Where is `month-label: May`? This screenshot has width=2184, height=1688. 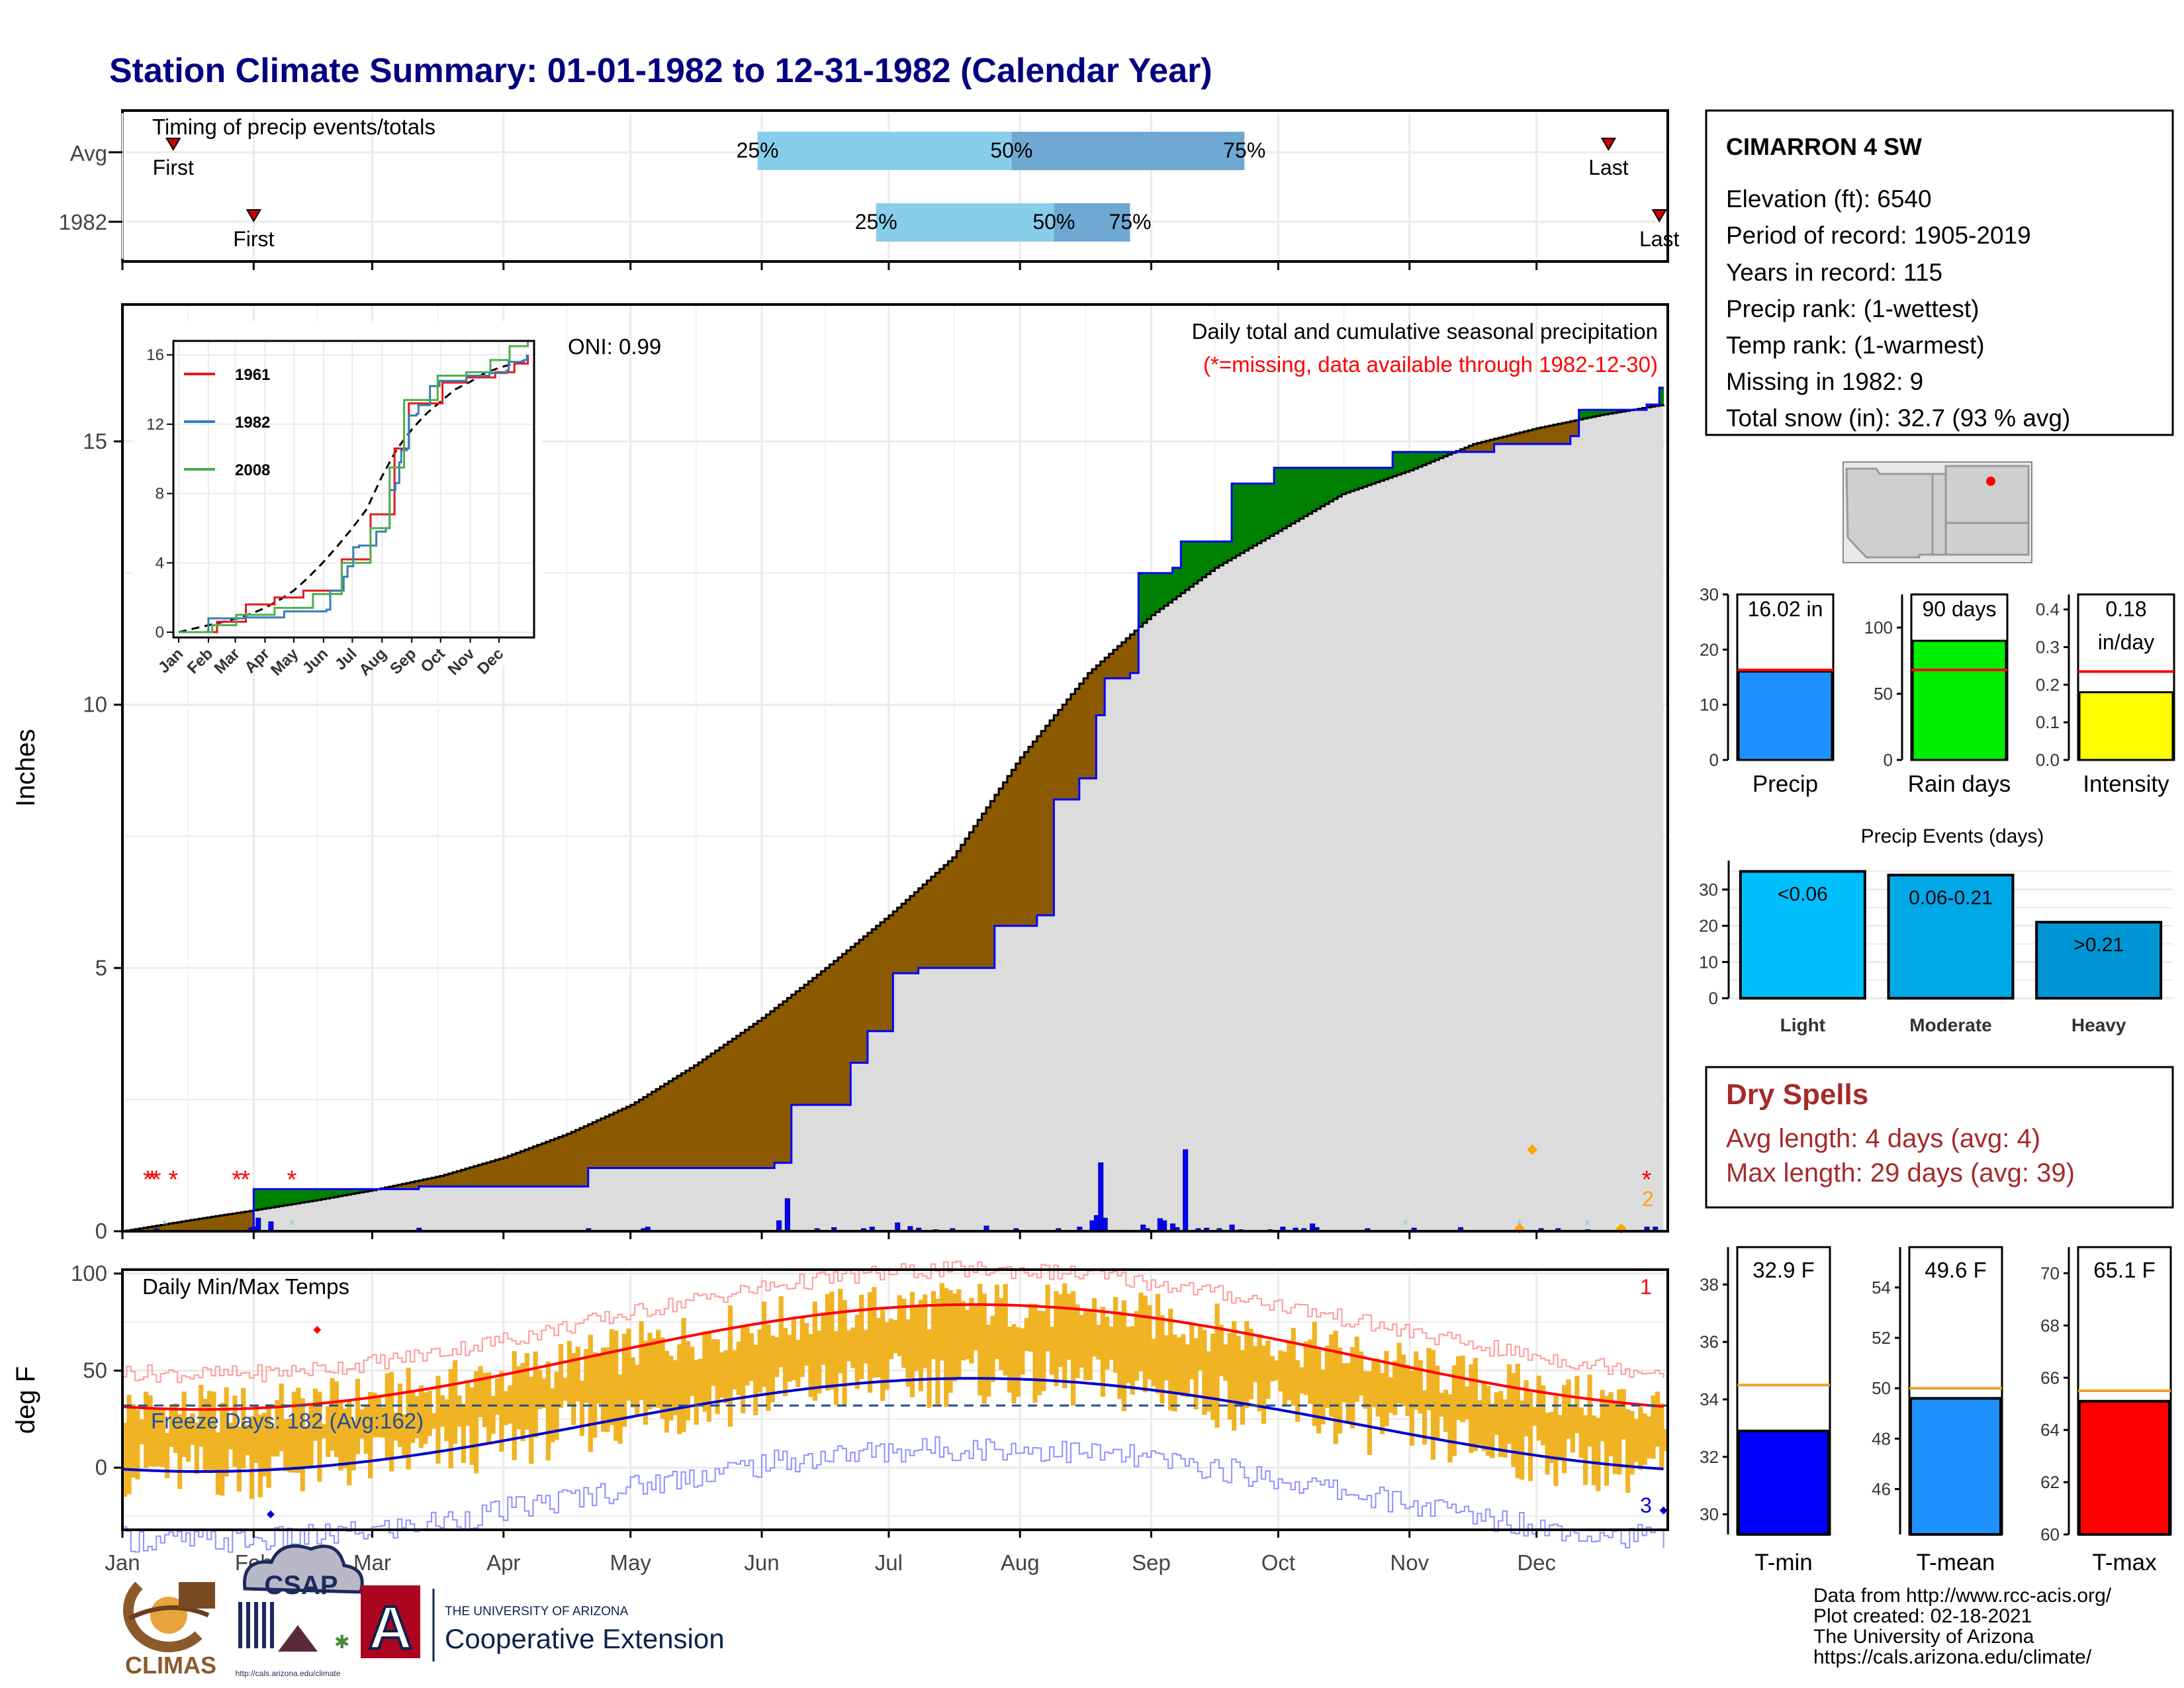 month-label: May is located at coordinates (630, 1562).